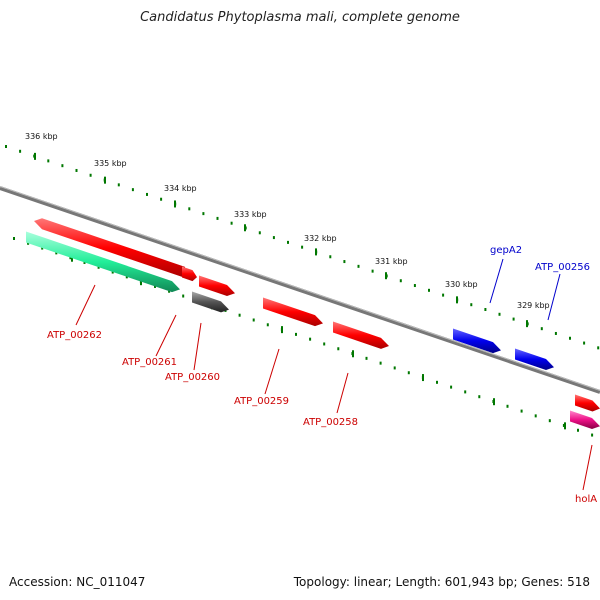 The width and height of the screenshot is (600, 600). I want to click on scale-label: 332 kbp, so click(320, 238).